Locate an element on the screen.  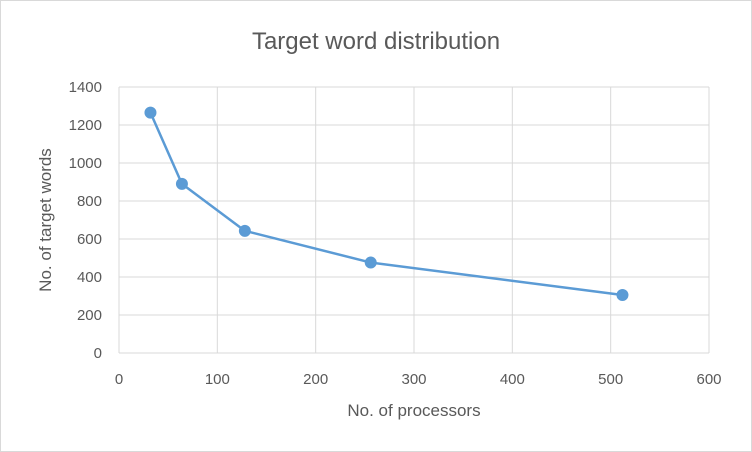
y-tick-label: 200 is located at coordinates (89, 315).